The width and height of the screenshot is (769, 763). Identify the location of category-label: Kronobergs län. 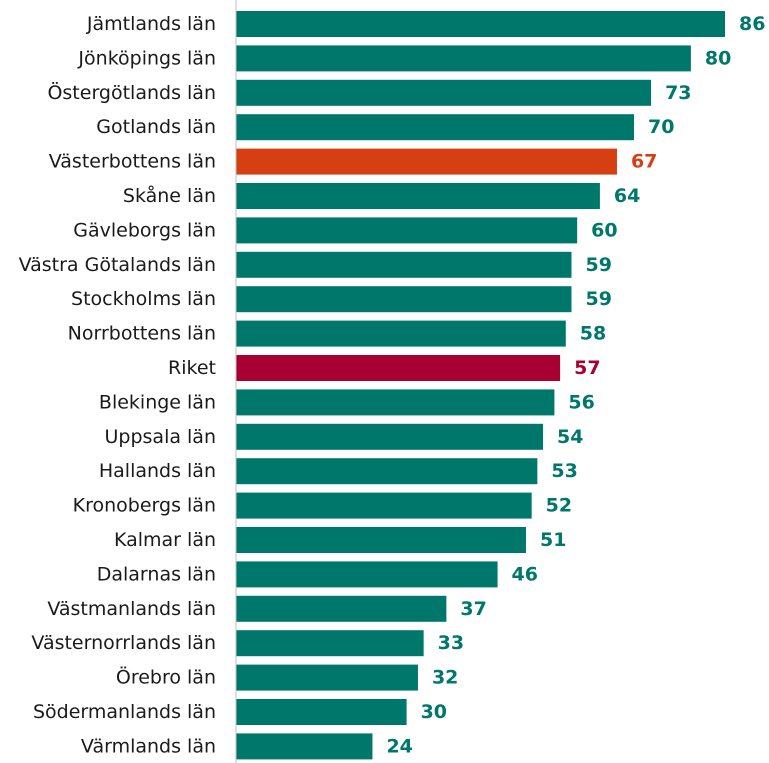
(144, 506).